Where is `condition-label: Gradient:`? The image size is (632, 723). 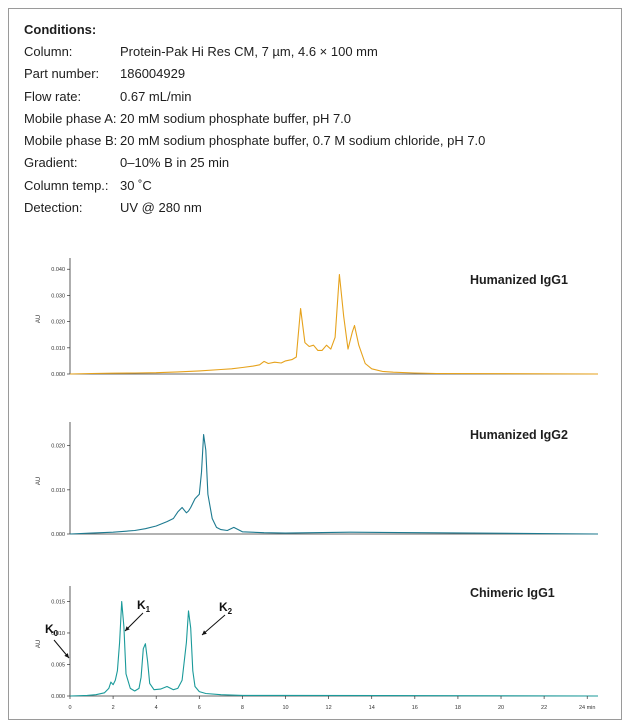
condition-label: Gradient: is located at coordinates (51, 163).